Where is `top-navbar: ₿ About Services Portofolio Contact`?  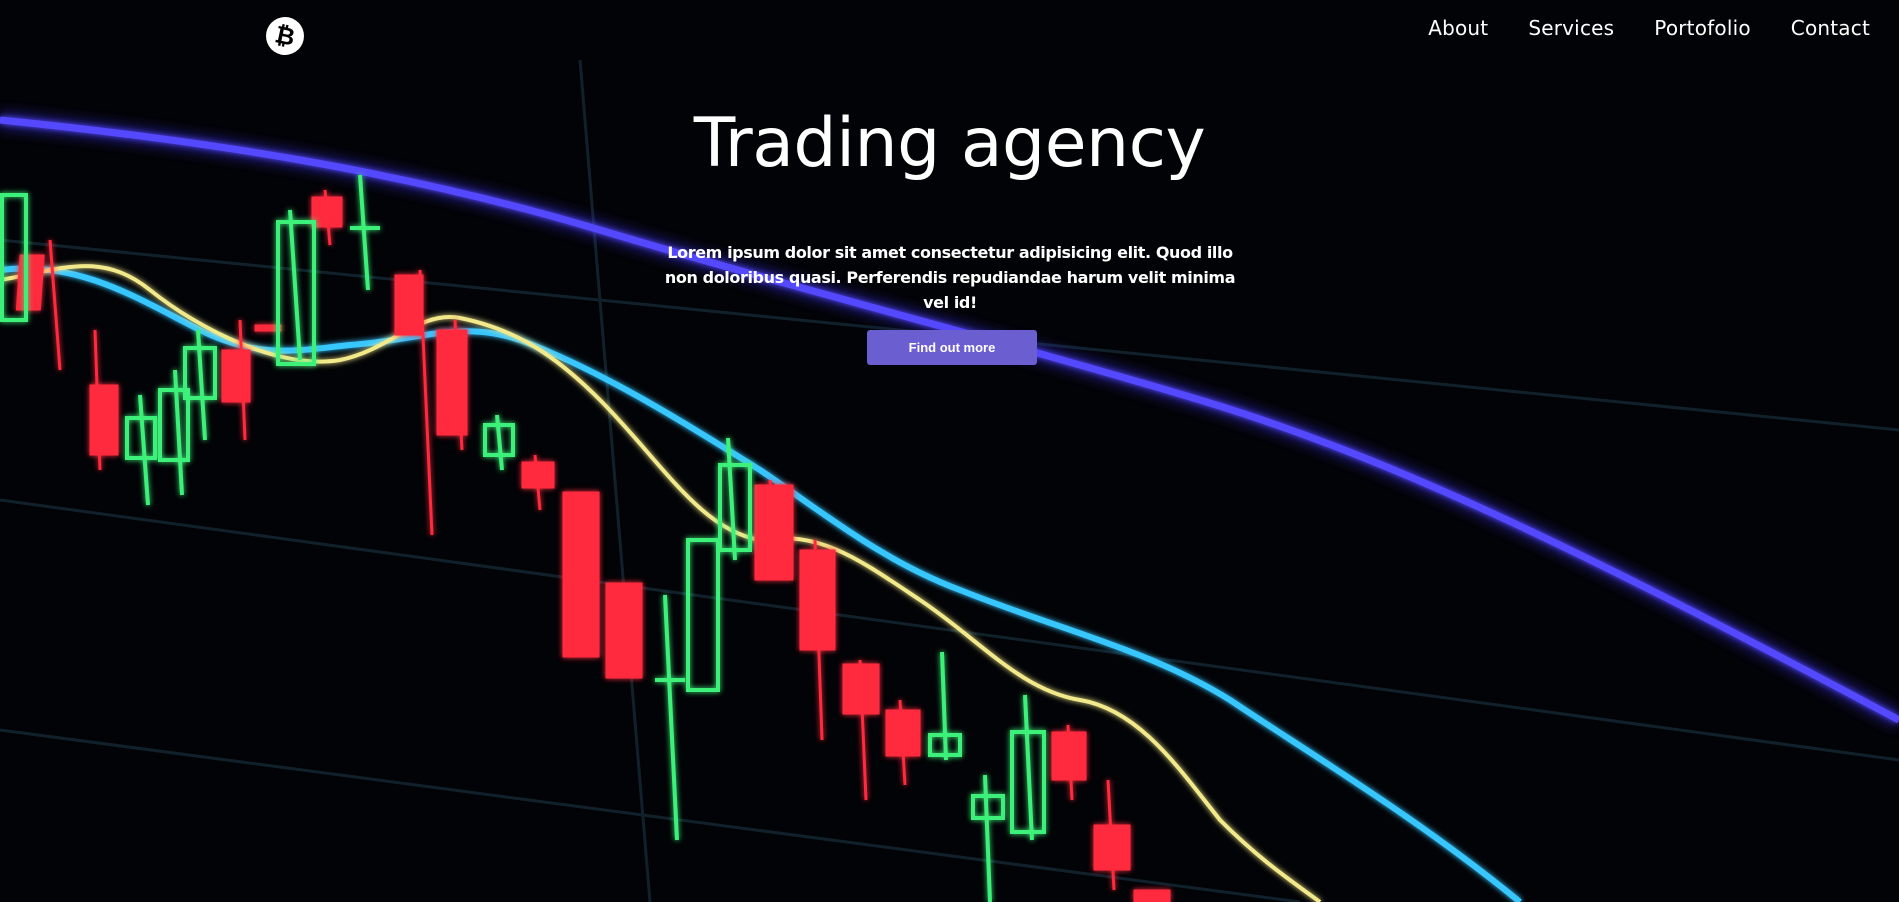 top-navbar: ₿ About Services Portofolio Contact is located at coordinates (949, 35).